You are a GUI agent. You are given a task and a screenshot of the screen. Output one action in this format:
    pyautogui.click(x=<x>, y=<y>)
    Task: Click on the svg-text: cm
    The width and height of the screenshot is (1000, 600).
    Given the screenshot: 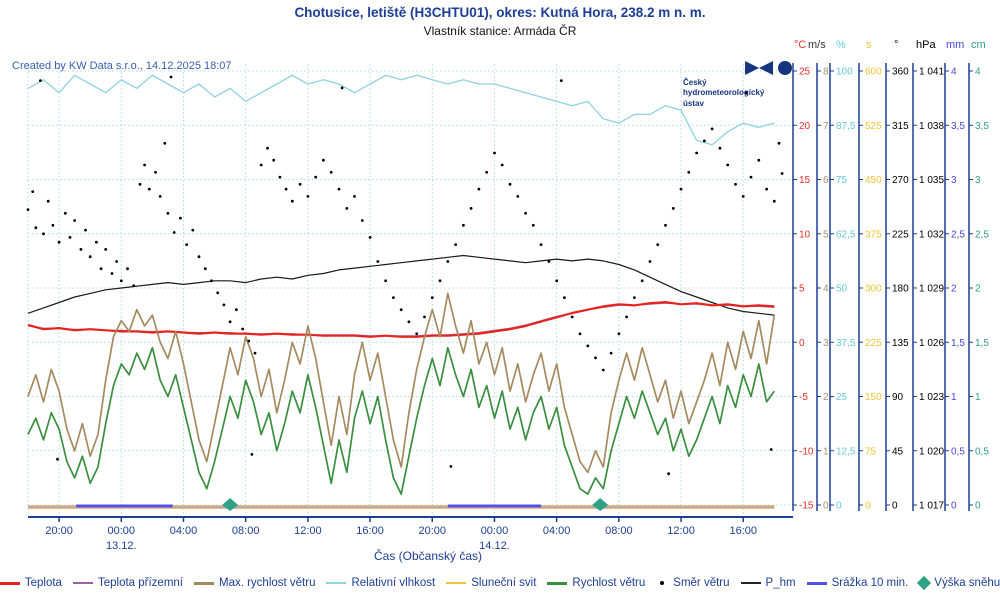 What is the action you would take?
    pyautogui.click(x=978, y=45)
    